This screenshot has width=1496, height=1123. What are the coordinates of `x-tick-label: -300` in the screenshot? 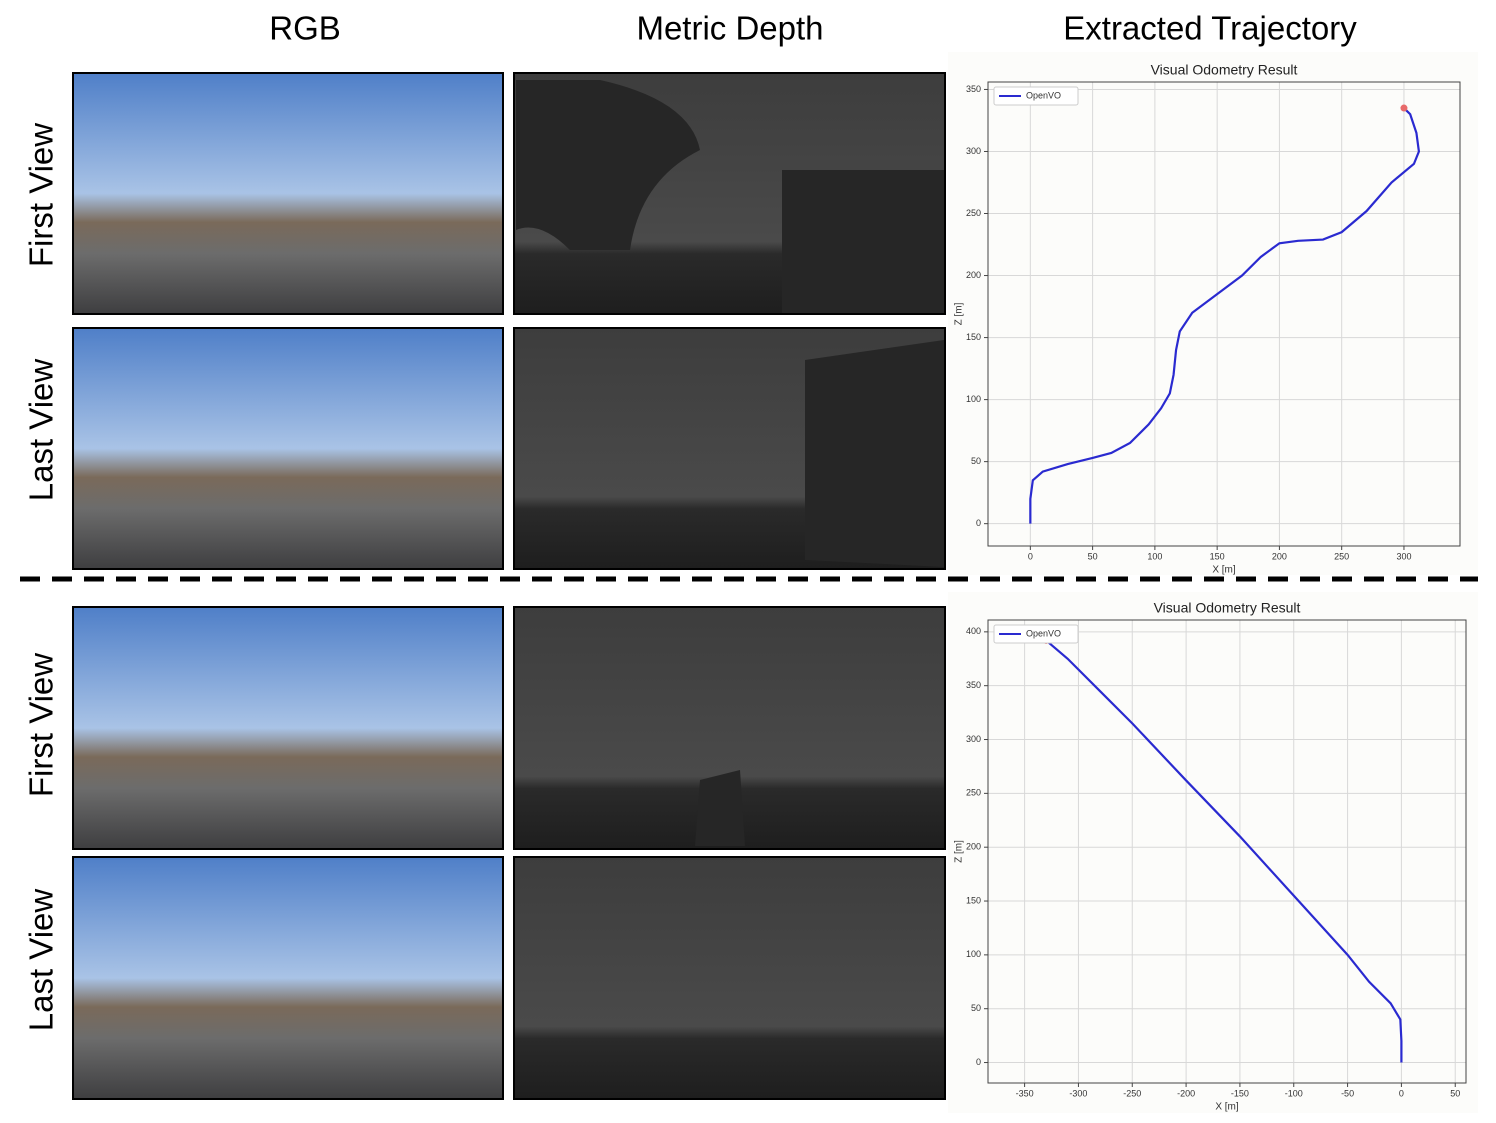 It's located at (1078, 1093).